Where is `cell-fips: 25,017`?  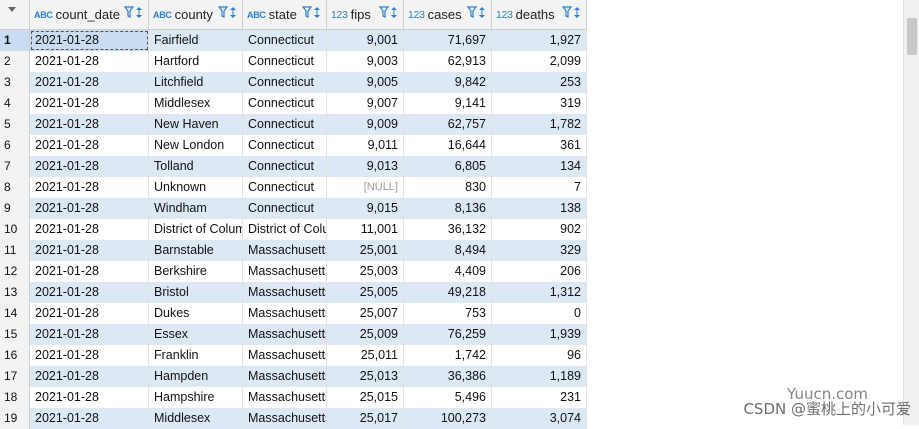
cell-fips: 25,017 is located at coordinates (365, 418).